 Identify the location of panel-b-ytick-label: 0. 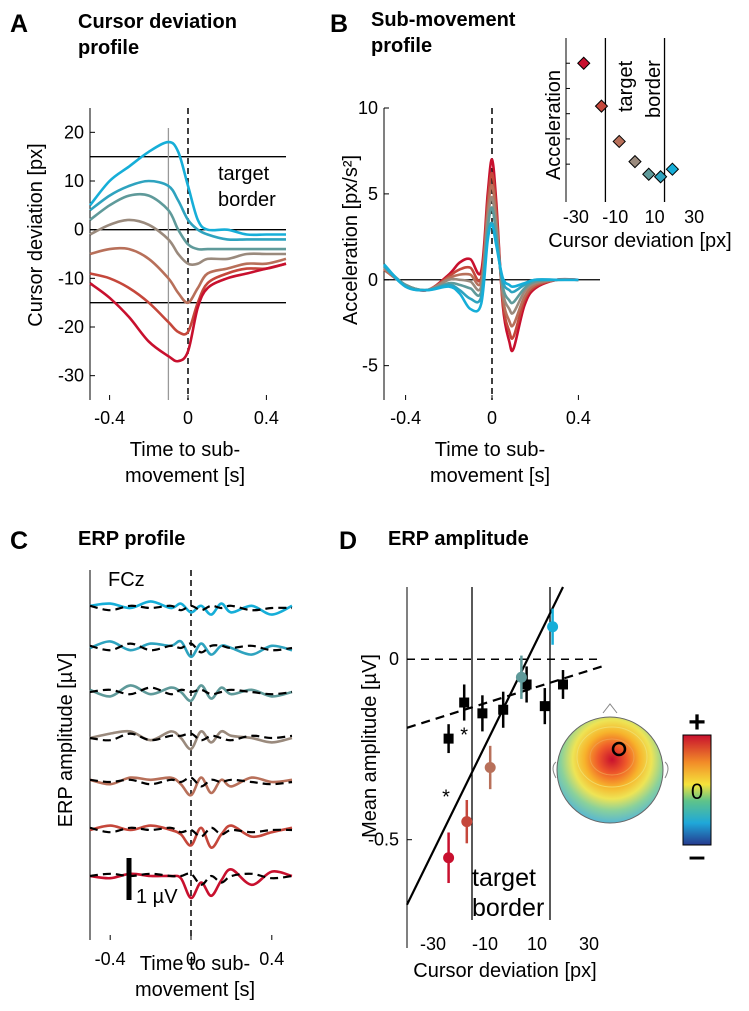
(373, 280).